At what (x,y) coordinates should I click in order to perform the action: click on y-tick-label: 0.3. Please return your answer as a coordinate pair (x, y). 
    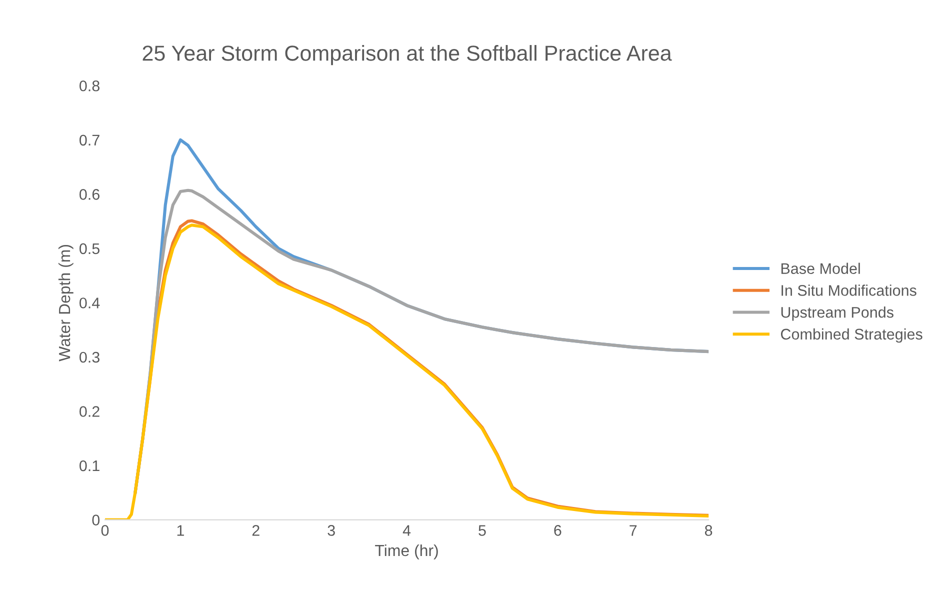
    Looking at the image, I should click on (90, 357).